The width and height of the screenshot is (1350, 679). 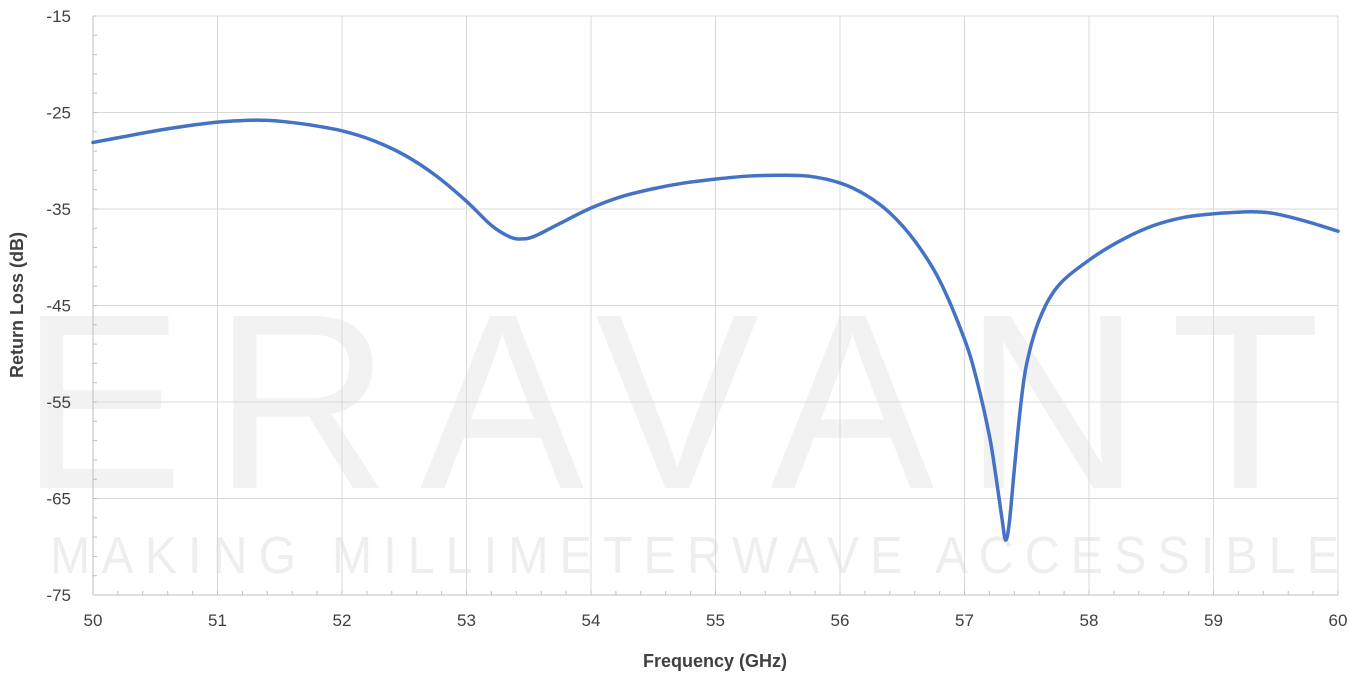 What do you see at coordinates (1338, 620) in the screenshot?
I see `x-tick-label: 60` at bounding box center [1338, 620].